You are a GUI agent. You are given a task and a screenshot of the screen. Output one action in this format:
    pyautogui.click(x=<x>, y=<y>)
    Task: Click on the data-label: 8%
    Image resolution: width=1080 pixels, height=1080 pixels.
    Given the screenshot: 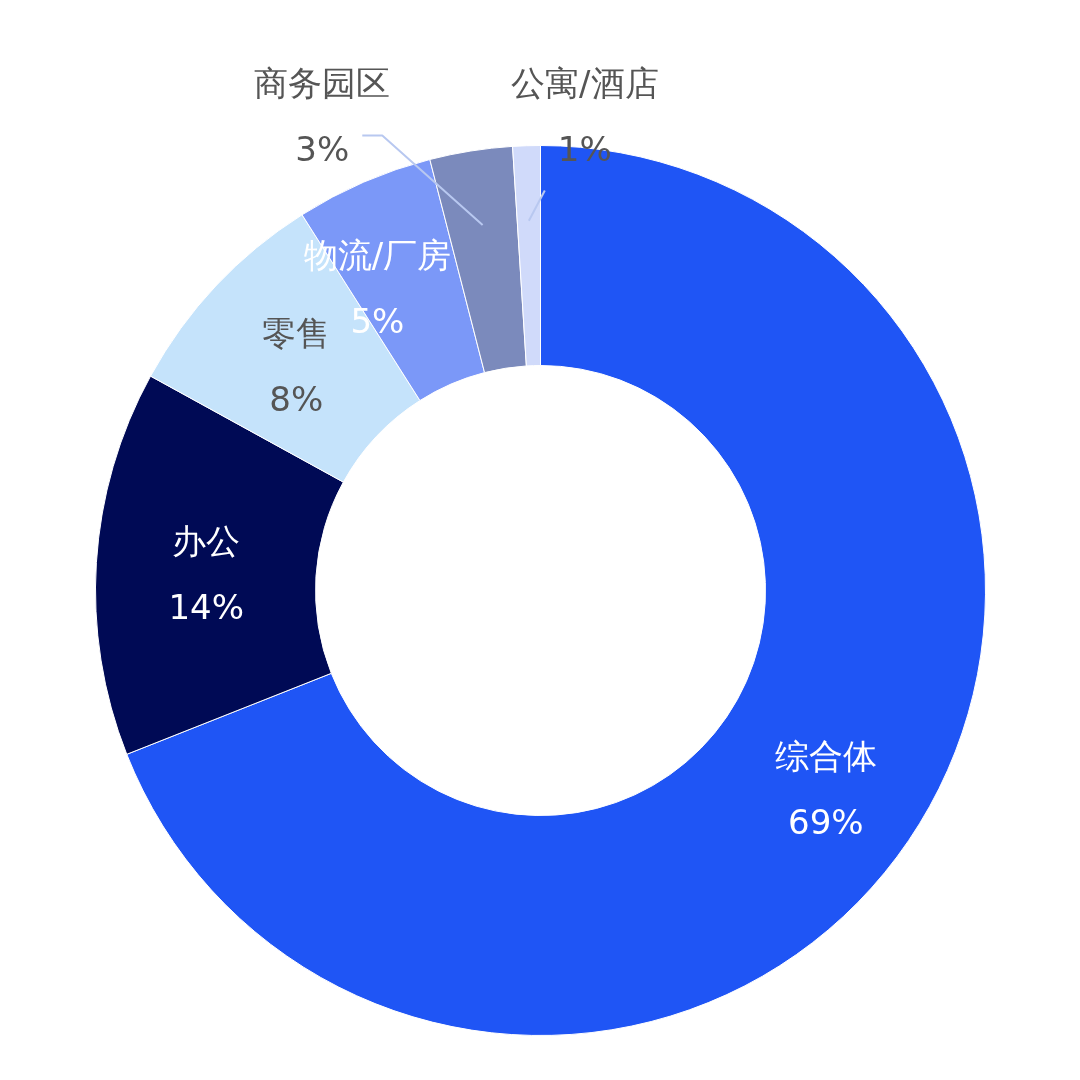 What is the action you would take?
    pyautogui.click(x=296, y=399)
    